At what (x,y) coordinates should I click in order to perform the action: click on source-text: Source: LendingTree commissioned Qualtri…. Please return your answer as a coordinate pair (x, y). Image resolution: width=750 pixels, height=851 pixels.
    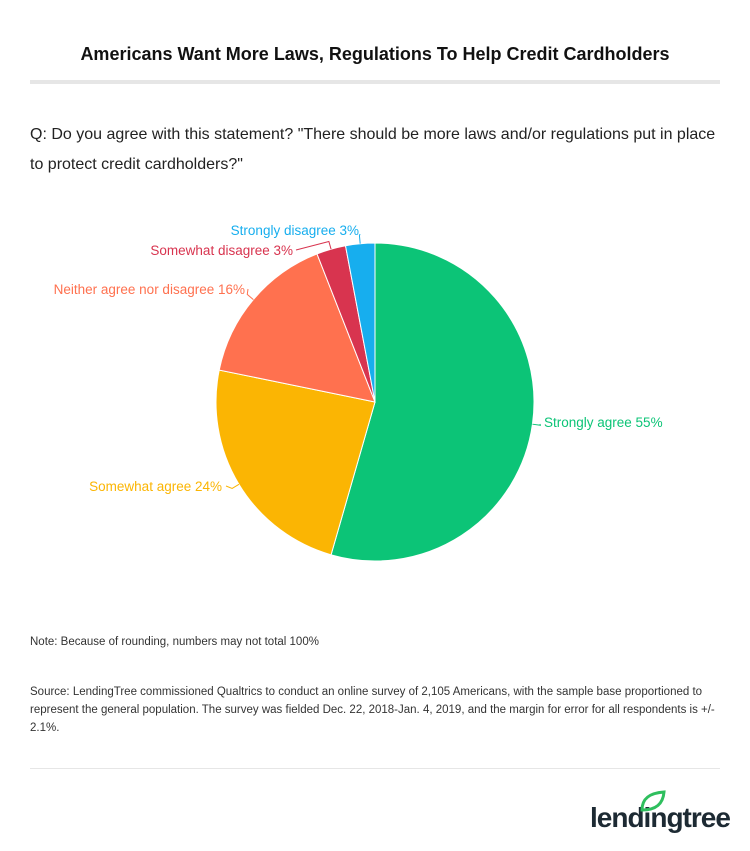
    Looking at the image, I should click on (372, 710).